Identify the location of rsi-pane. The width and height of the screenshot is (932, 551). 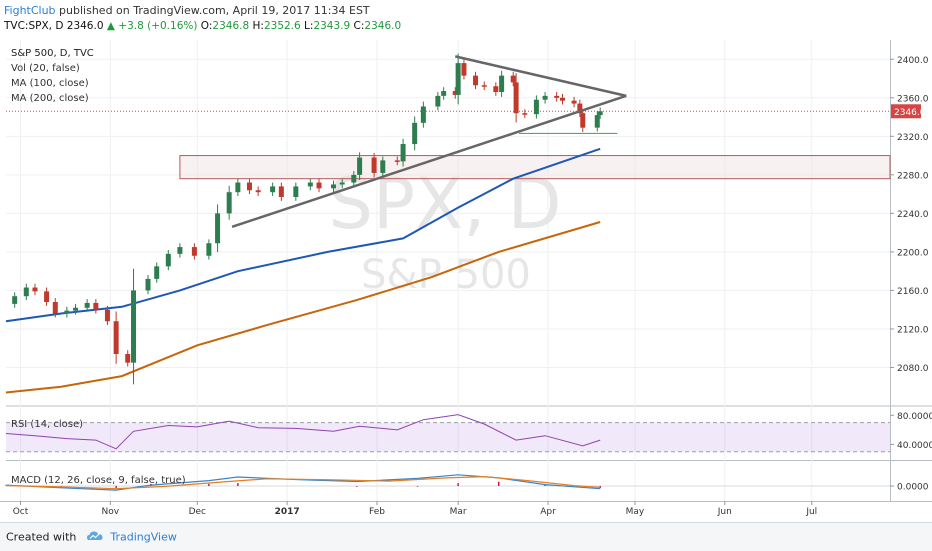
(448, 433).